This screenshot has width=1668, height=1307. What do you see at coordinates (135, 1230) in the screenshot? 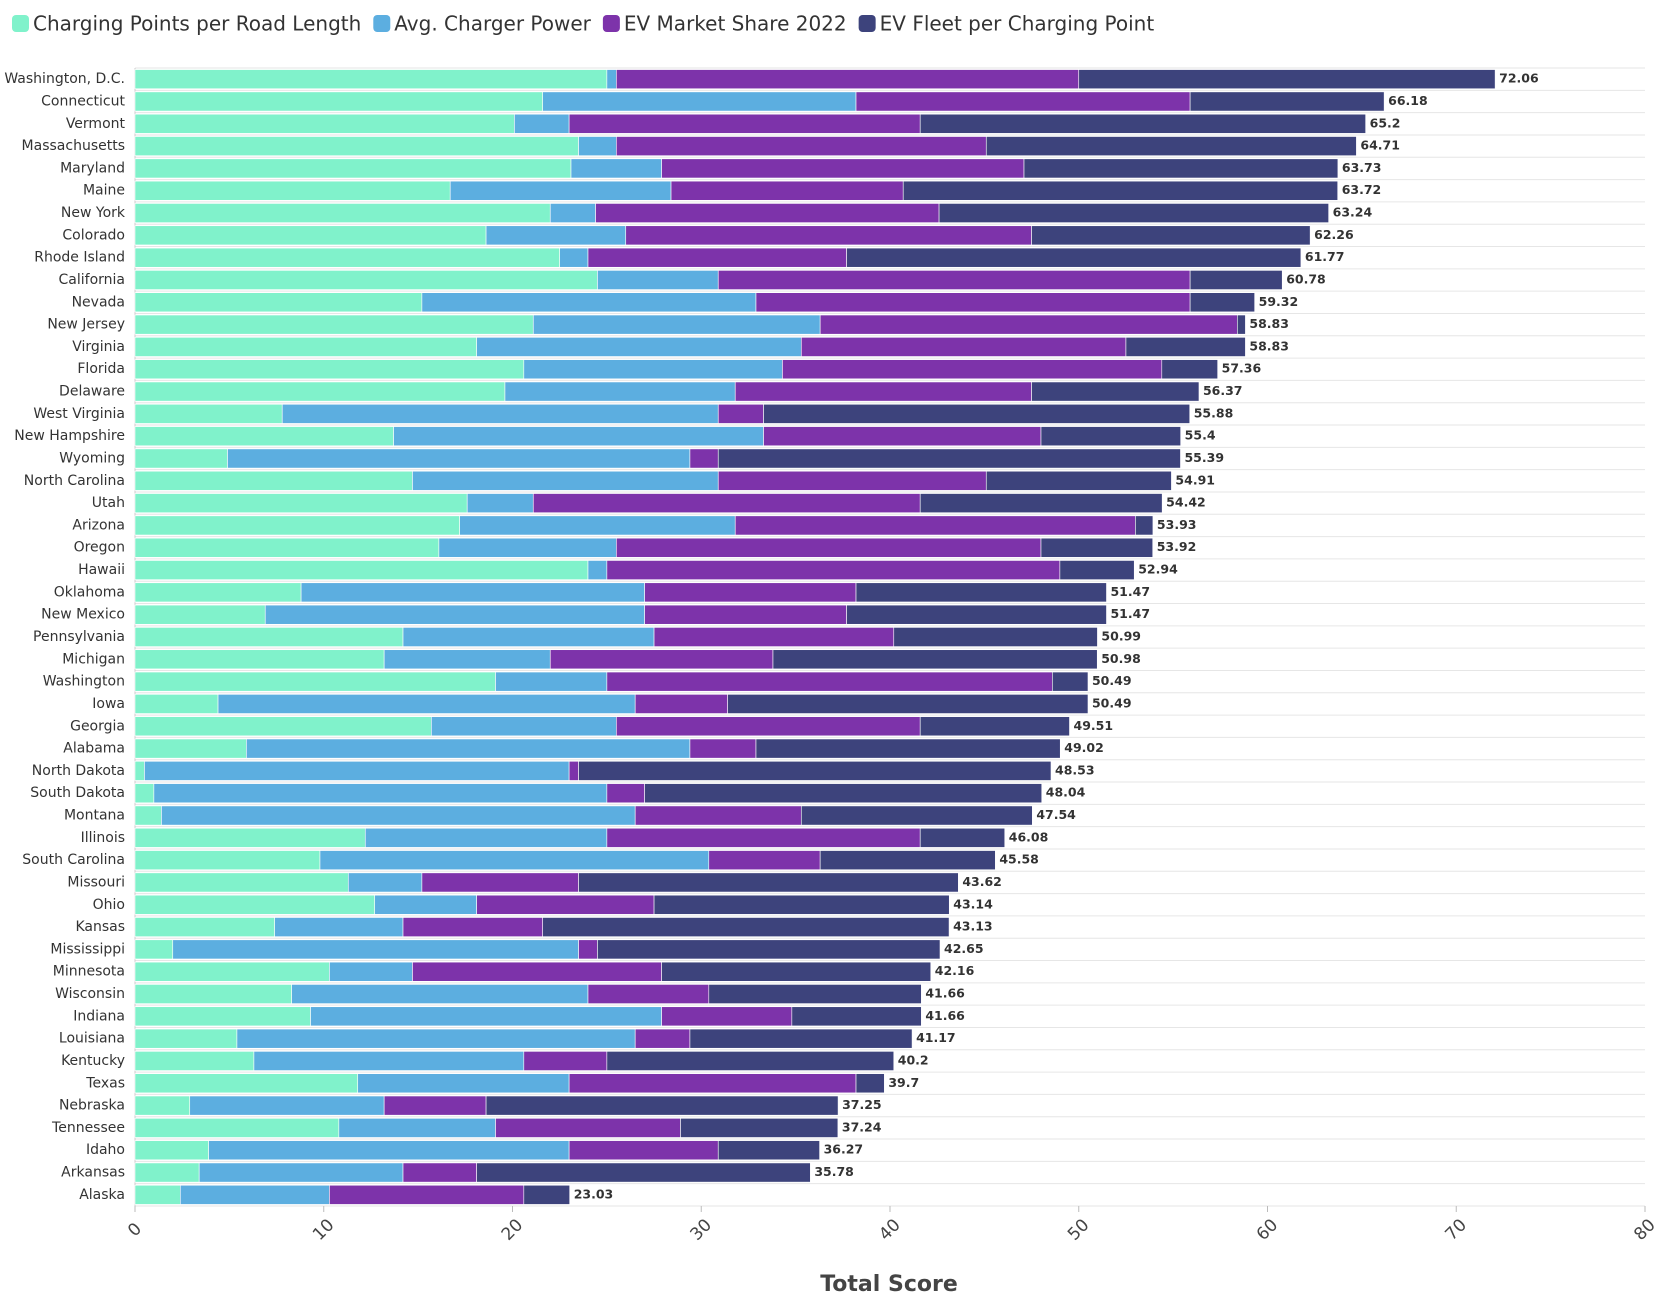
I see `x-tick-label: 0` at bounding box center [135, 1230].